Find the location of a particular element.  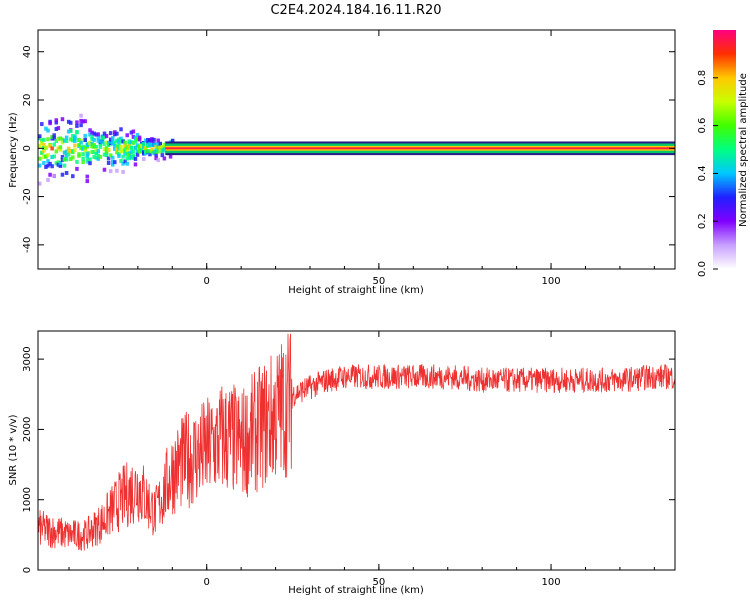

spectrogram-x-axis-label: Height of straight line (km) is located at coordinates (356, 290).